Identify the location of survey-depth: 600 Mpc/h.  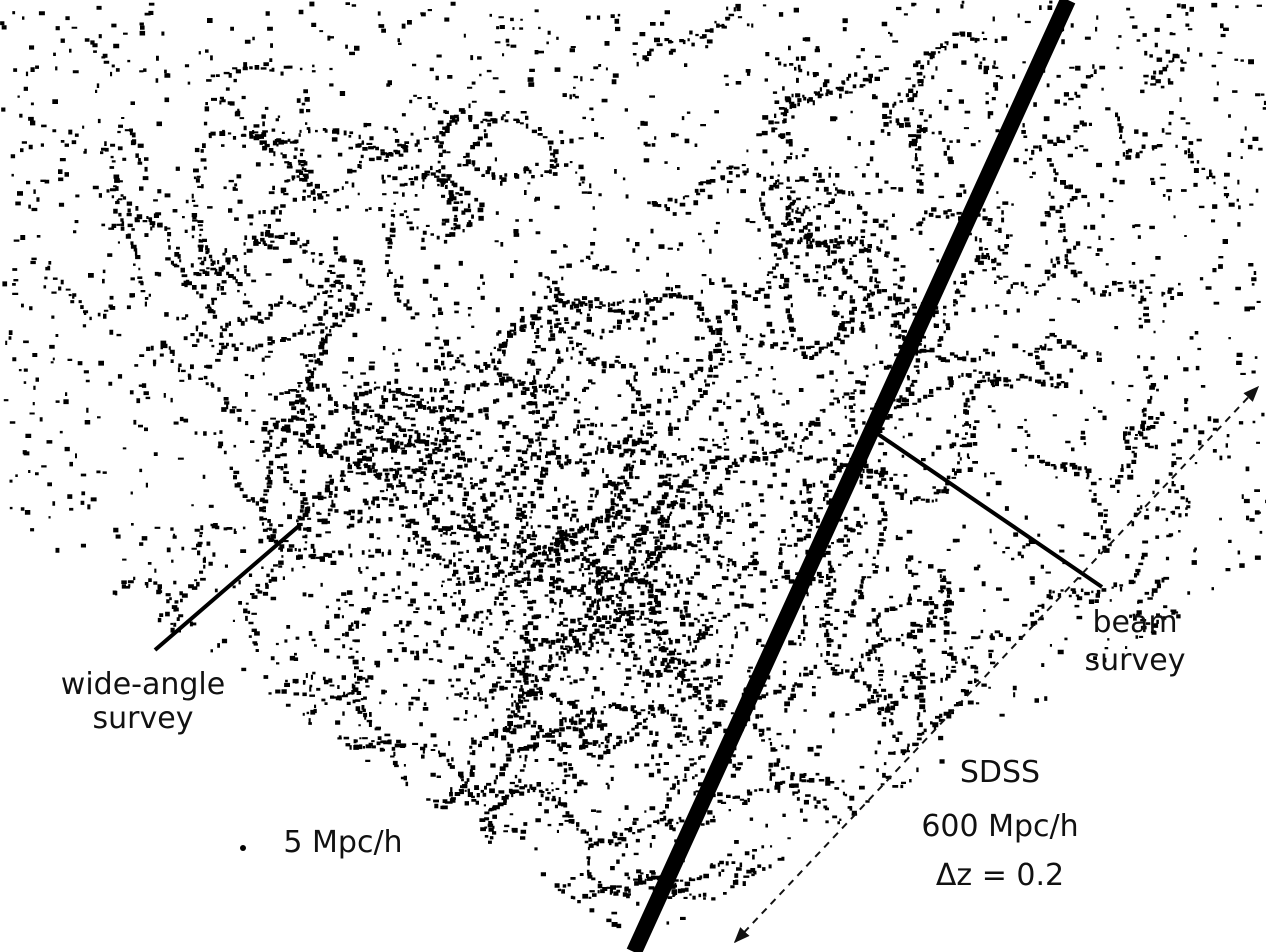
(999, 826).